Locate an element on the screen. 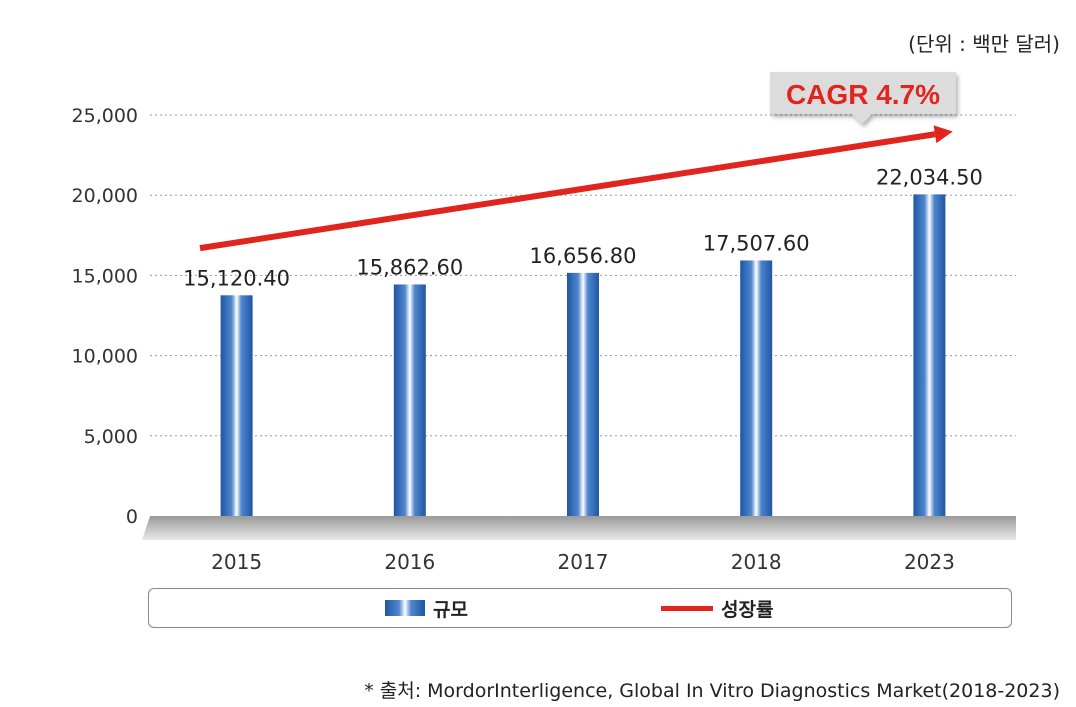  y-tick-label: 20,000 is located at coordinates (105, 196).